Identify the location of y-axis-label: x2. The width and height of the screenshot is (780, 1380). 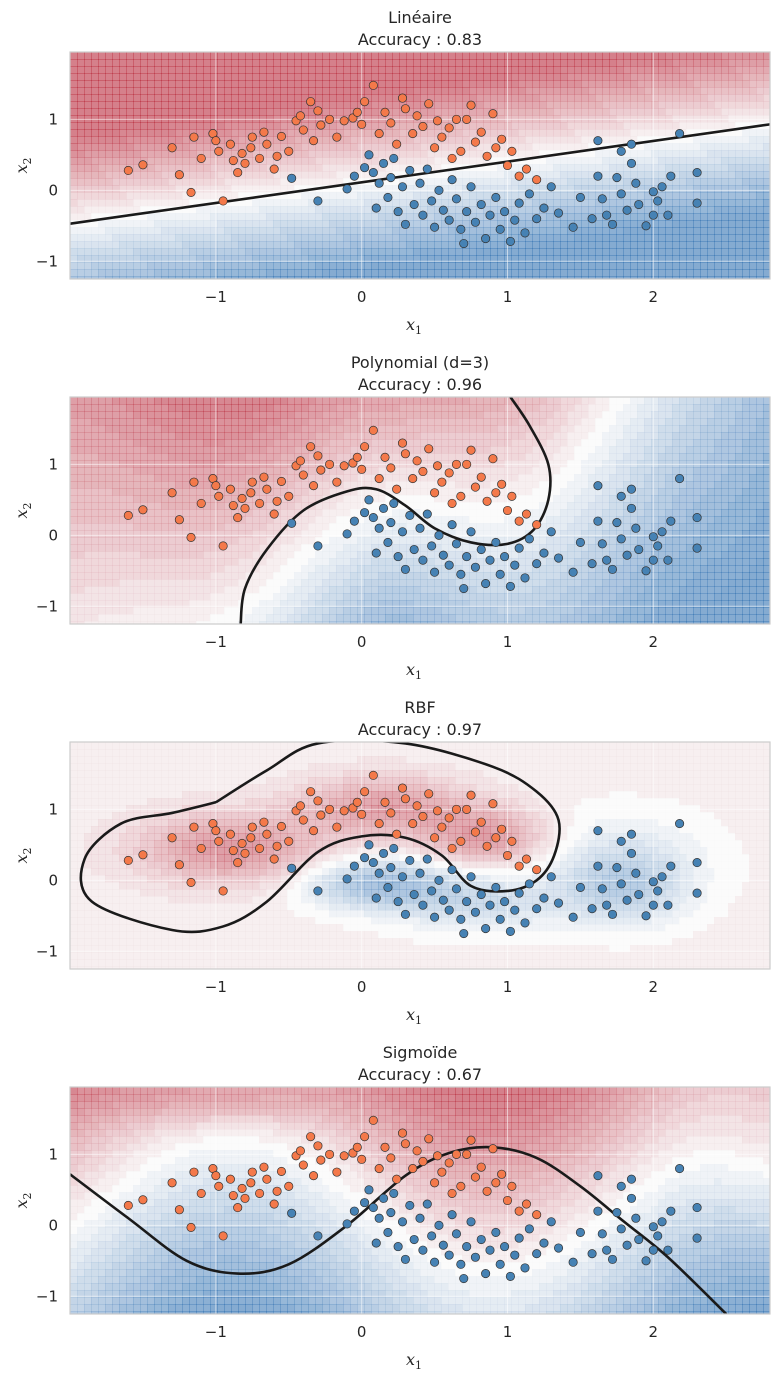
(23, 165).